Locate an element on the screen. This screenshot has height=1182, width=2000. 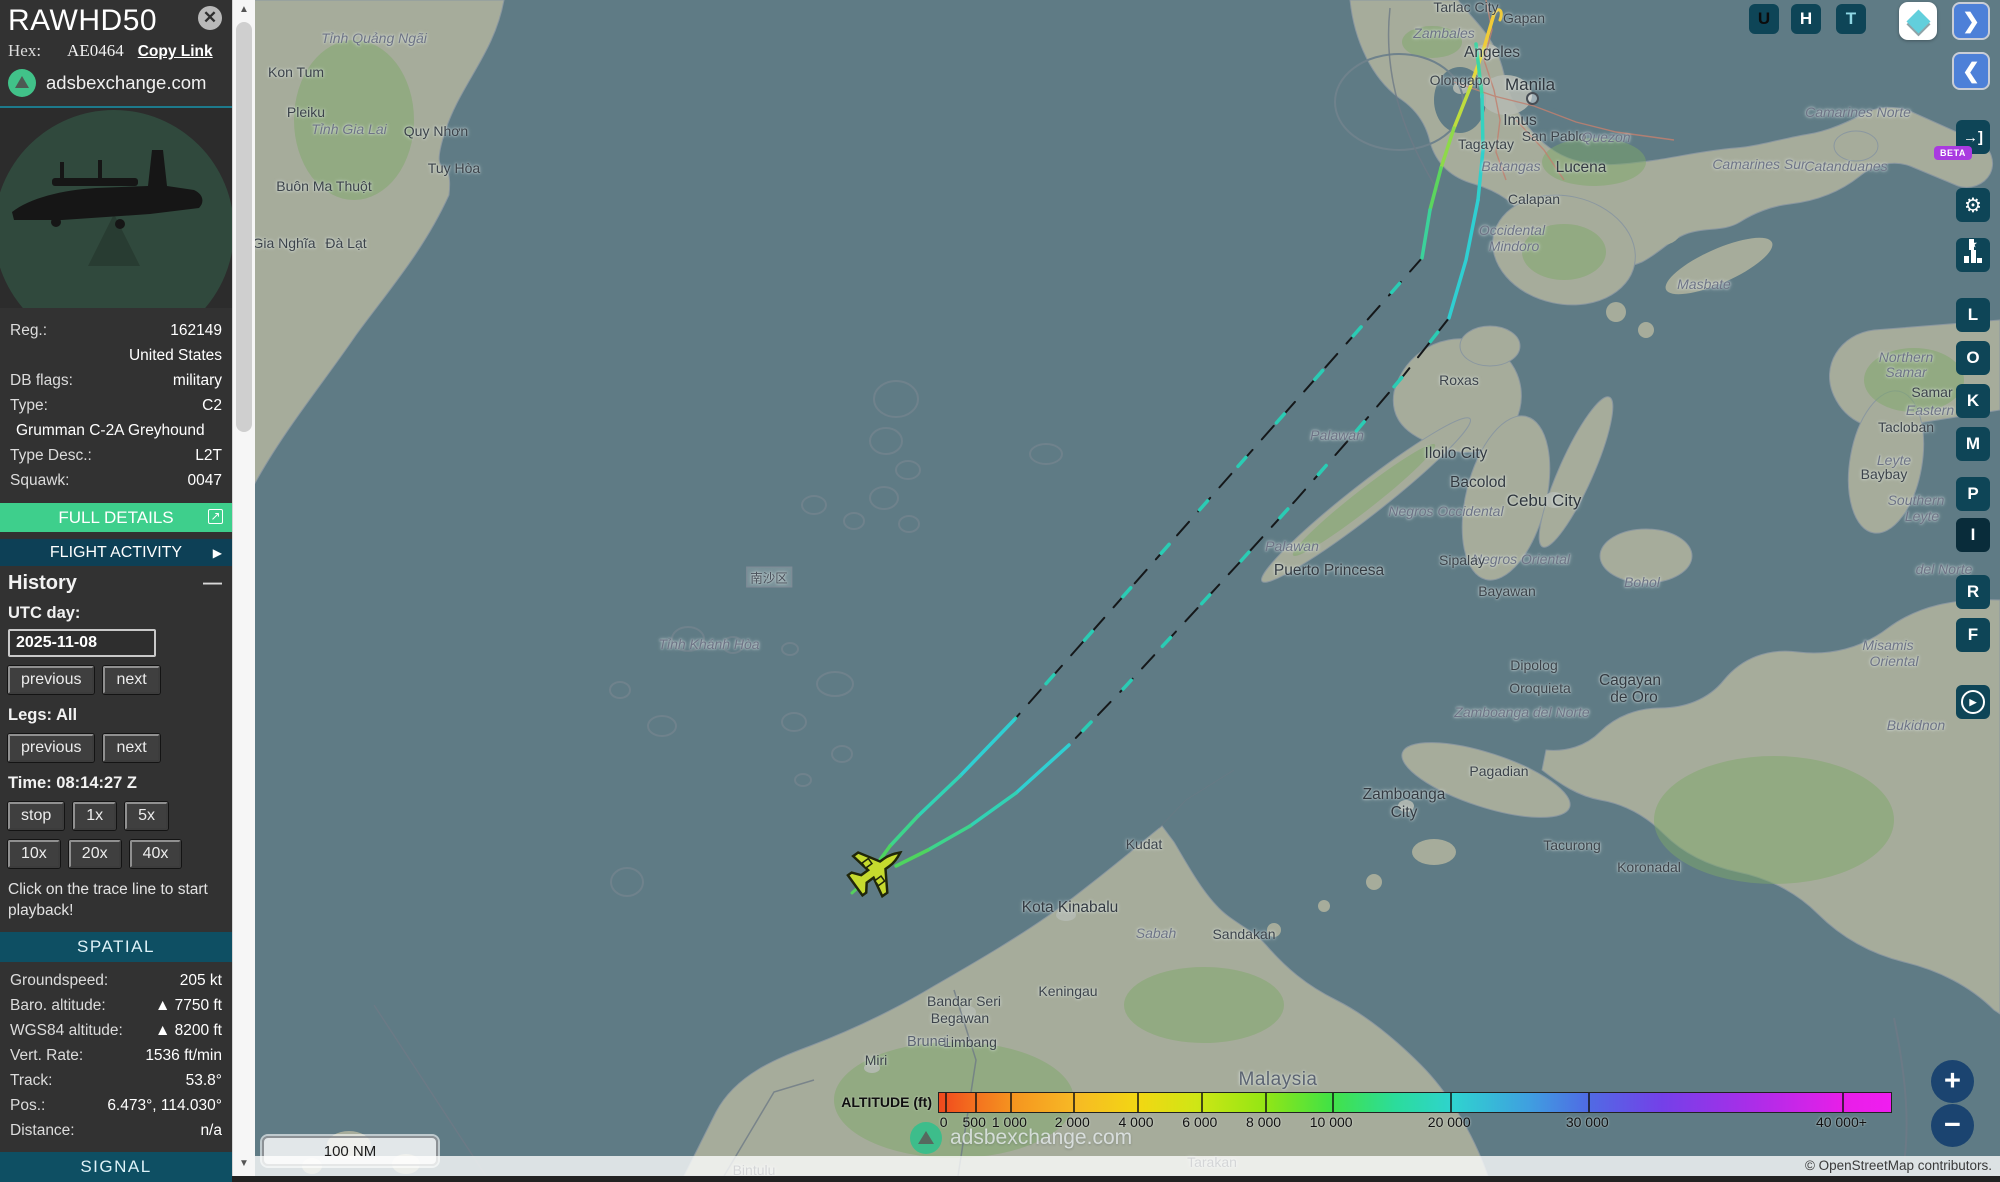
filter-button-m: M is located at coordinates (1973, 444).